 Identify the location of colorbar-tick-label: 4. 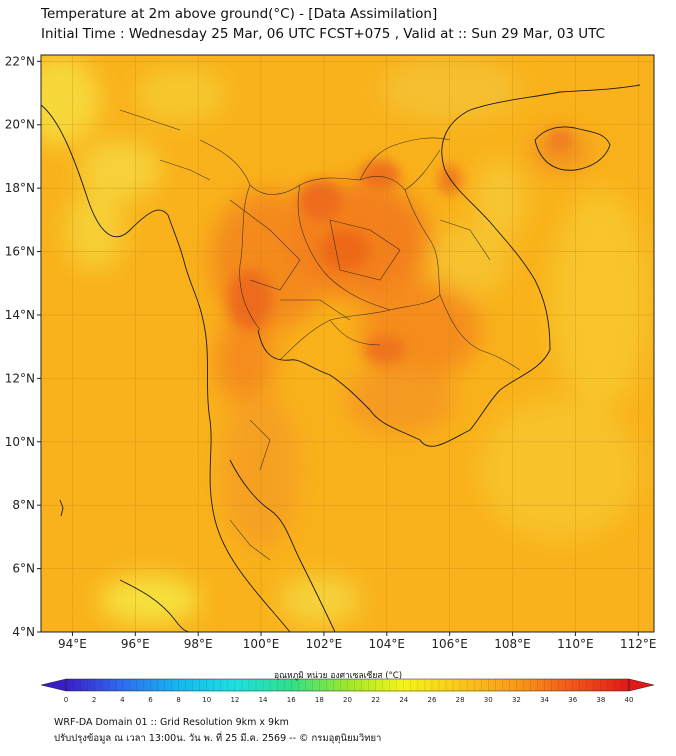
(122, 700).